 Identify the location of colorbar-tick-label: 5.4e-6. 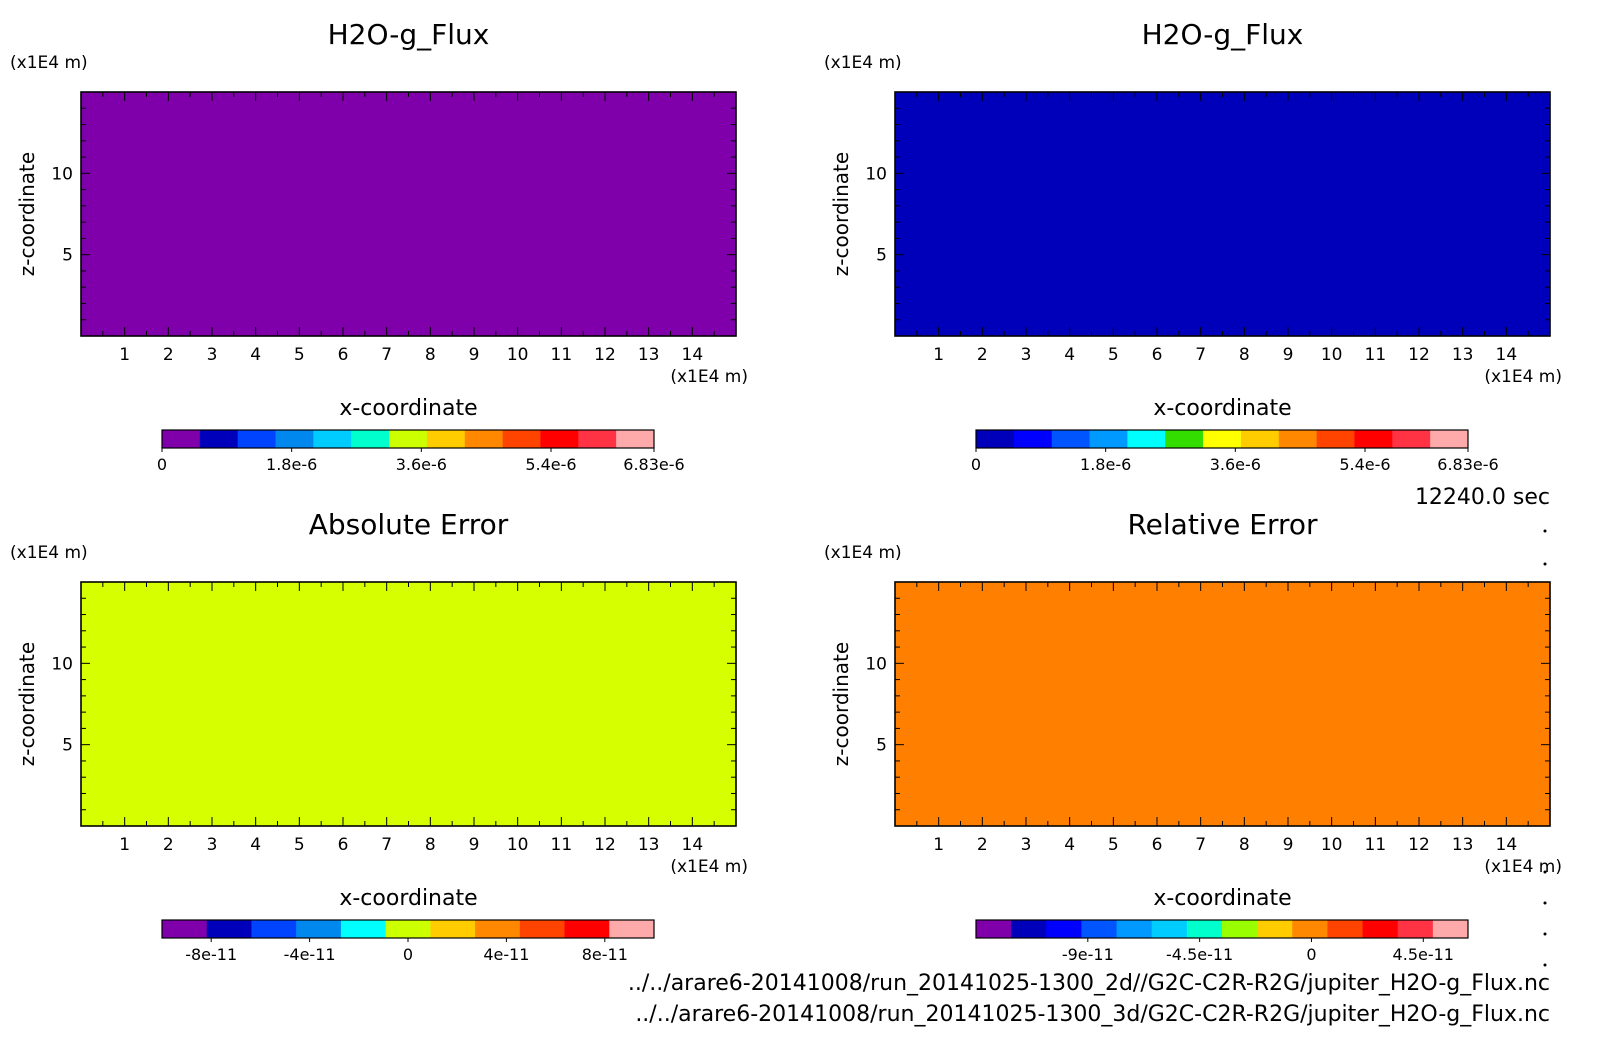
(550, 464).